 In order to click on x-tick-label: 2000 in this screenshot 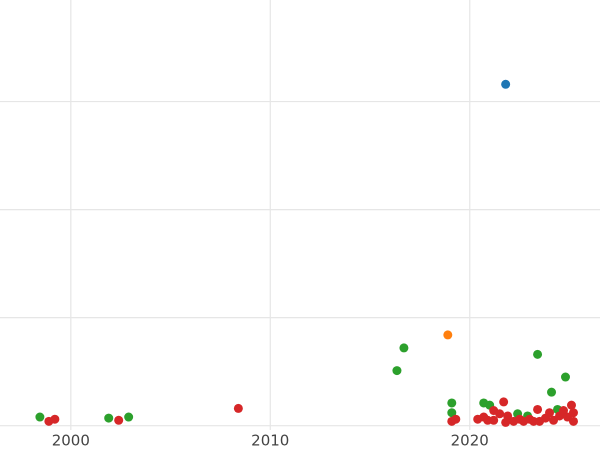, I will do `click(71, 441)`.